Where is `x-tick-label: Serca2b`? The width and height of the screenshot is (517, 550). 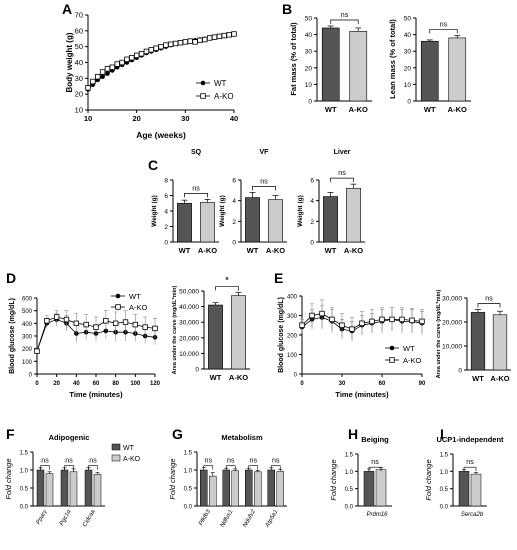 x-tick-label: Serca2b is located at coordinates (472, 515).